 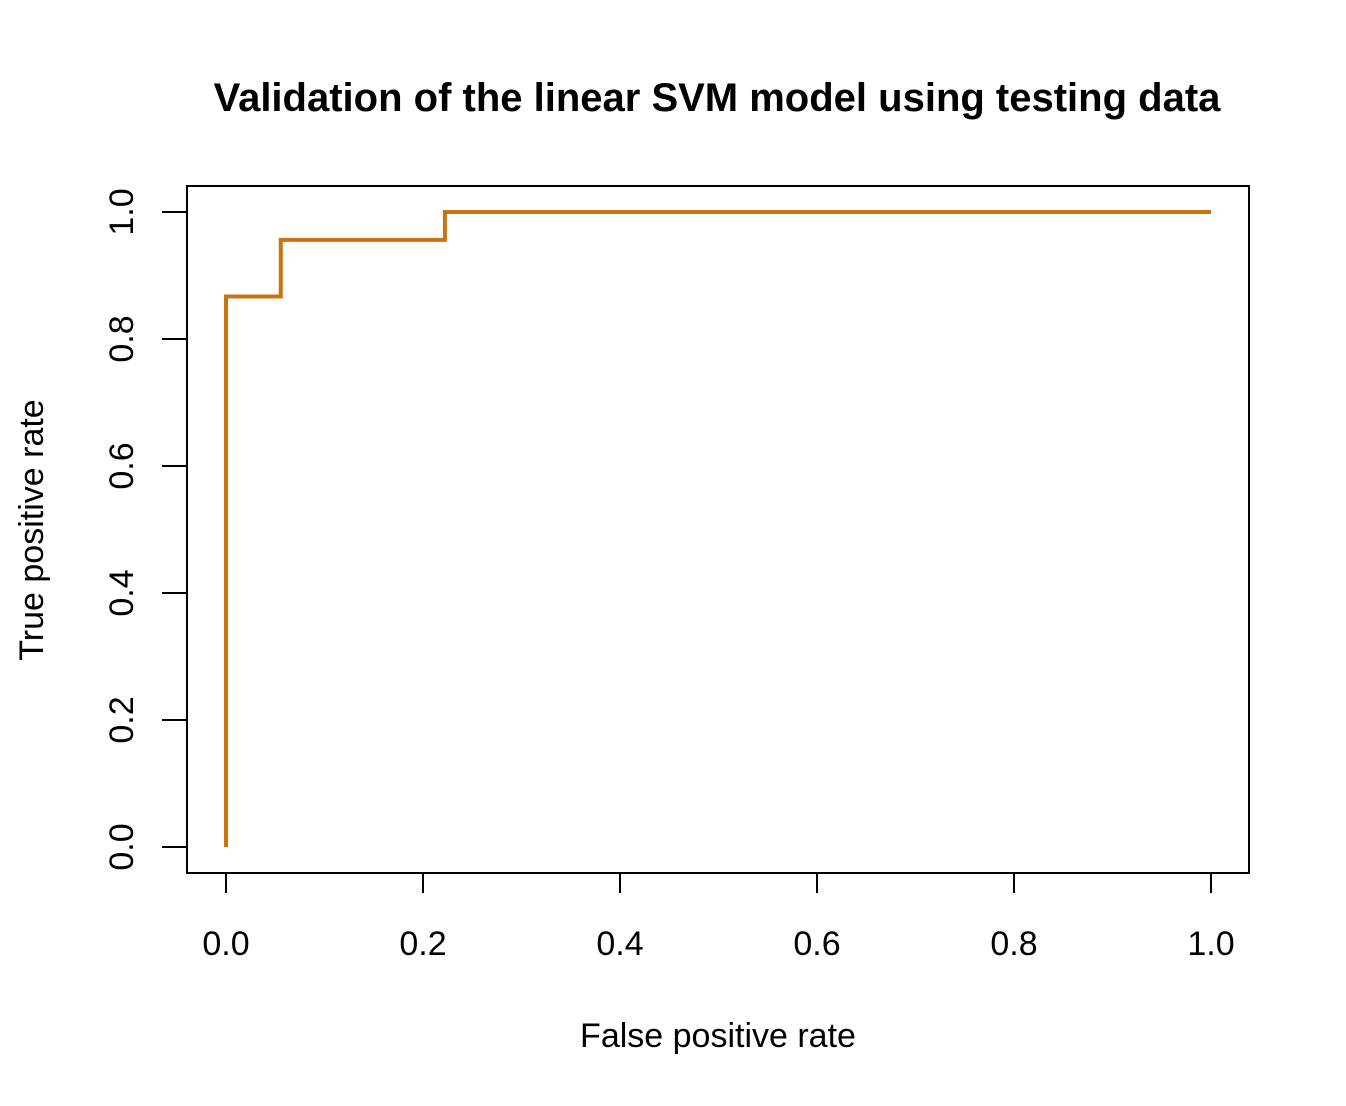 I want to click on y-axis-label: True positive rate, so click(x=32, y=529).